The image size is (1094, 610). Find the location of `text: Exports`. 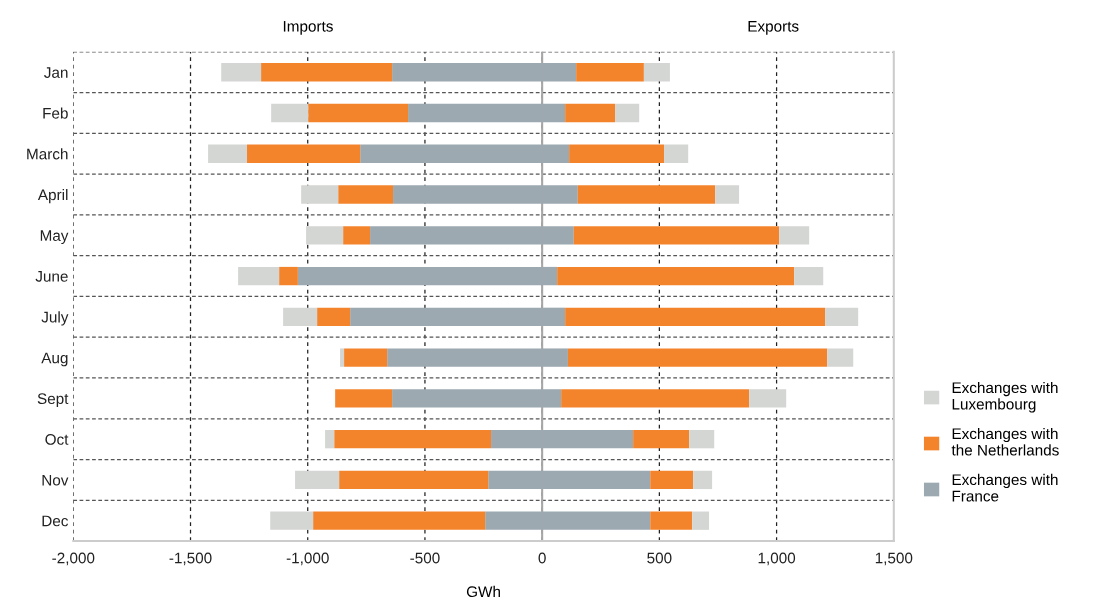

text: Exports is located at coordinates (773, 28).